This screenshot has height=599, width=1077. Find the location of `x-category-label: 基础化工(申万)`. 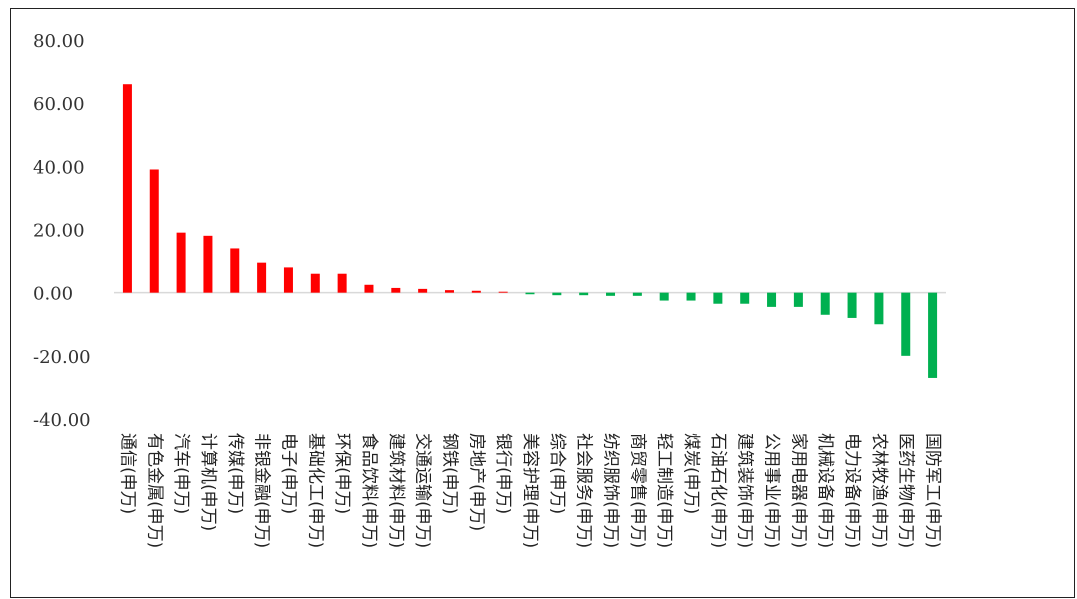

x-category-label: 基础化工(申万) is located at coordinates (315, 490).